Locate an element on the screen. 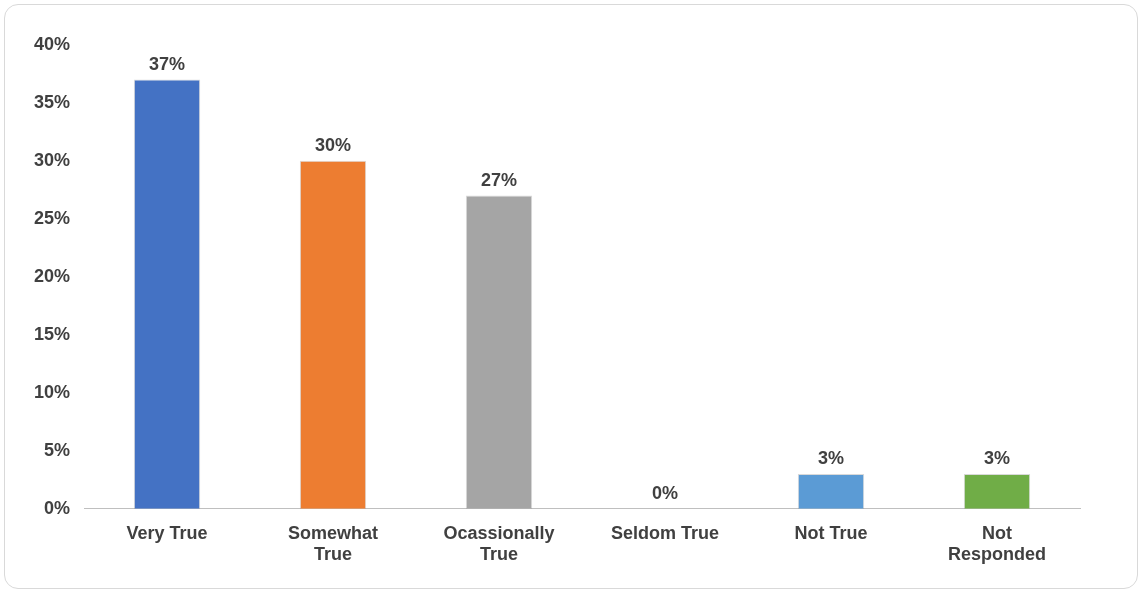 This screenshot has height=593, width=1142. y-tick-label: 0% is located at coordinates (57, 507).